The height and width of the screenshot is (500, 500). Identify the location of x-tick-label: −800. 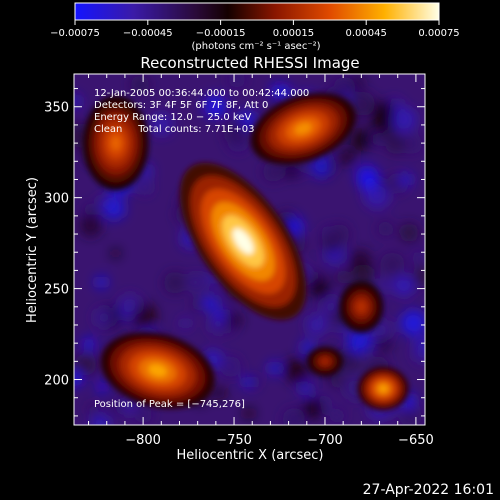
(143, 440).